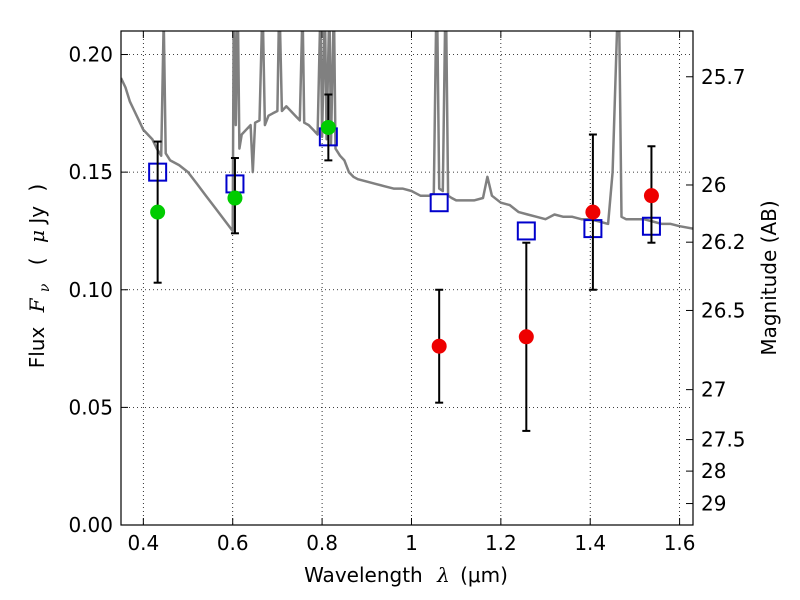 The height and width of the screenshot is (600, 800). Describe the element at coordinates (322, 543) in the screenshot. I see `x-tick-label: 0.8` at that location.